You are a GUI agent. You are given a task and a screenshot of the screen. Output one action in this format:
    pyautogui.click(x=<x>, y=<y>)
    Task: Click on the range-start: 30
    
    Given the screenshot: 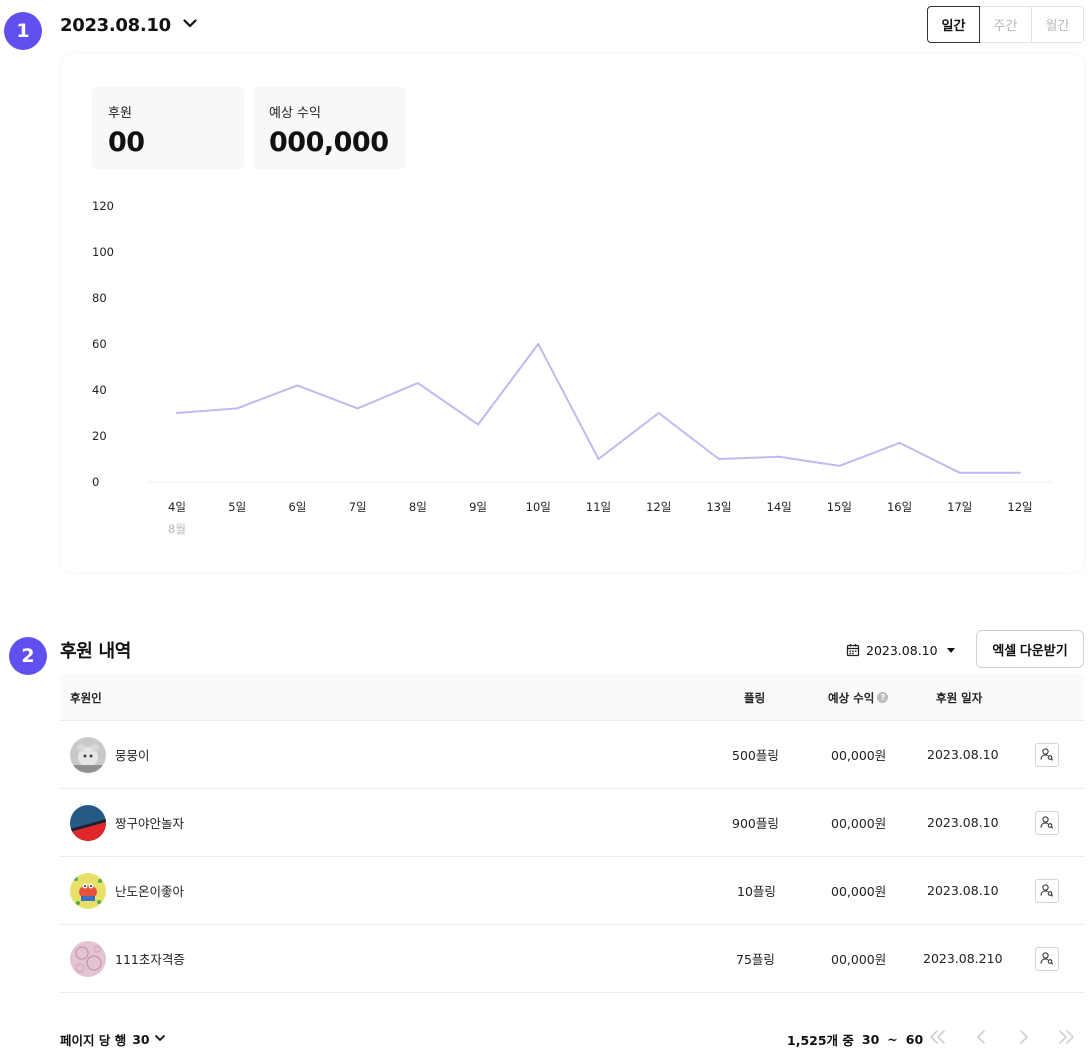 What is the action you would take?
    pyautogui.click(x=870, y=1039)
    